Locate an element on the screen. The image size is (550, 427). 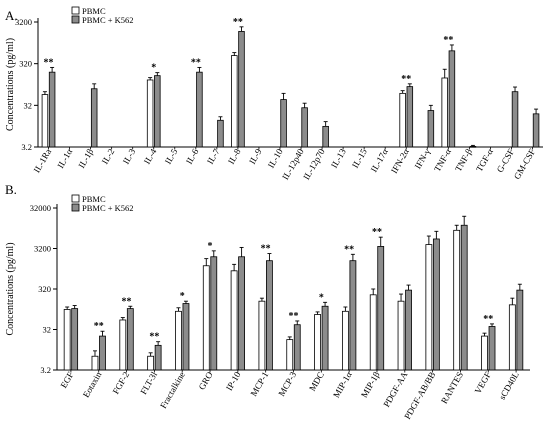
panel-b-bar-fractalkine-pbmc is located at coordinates (178, 340).